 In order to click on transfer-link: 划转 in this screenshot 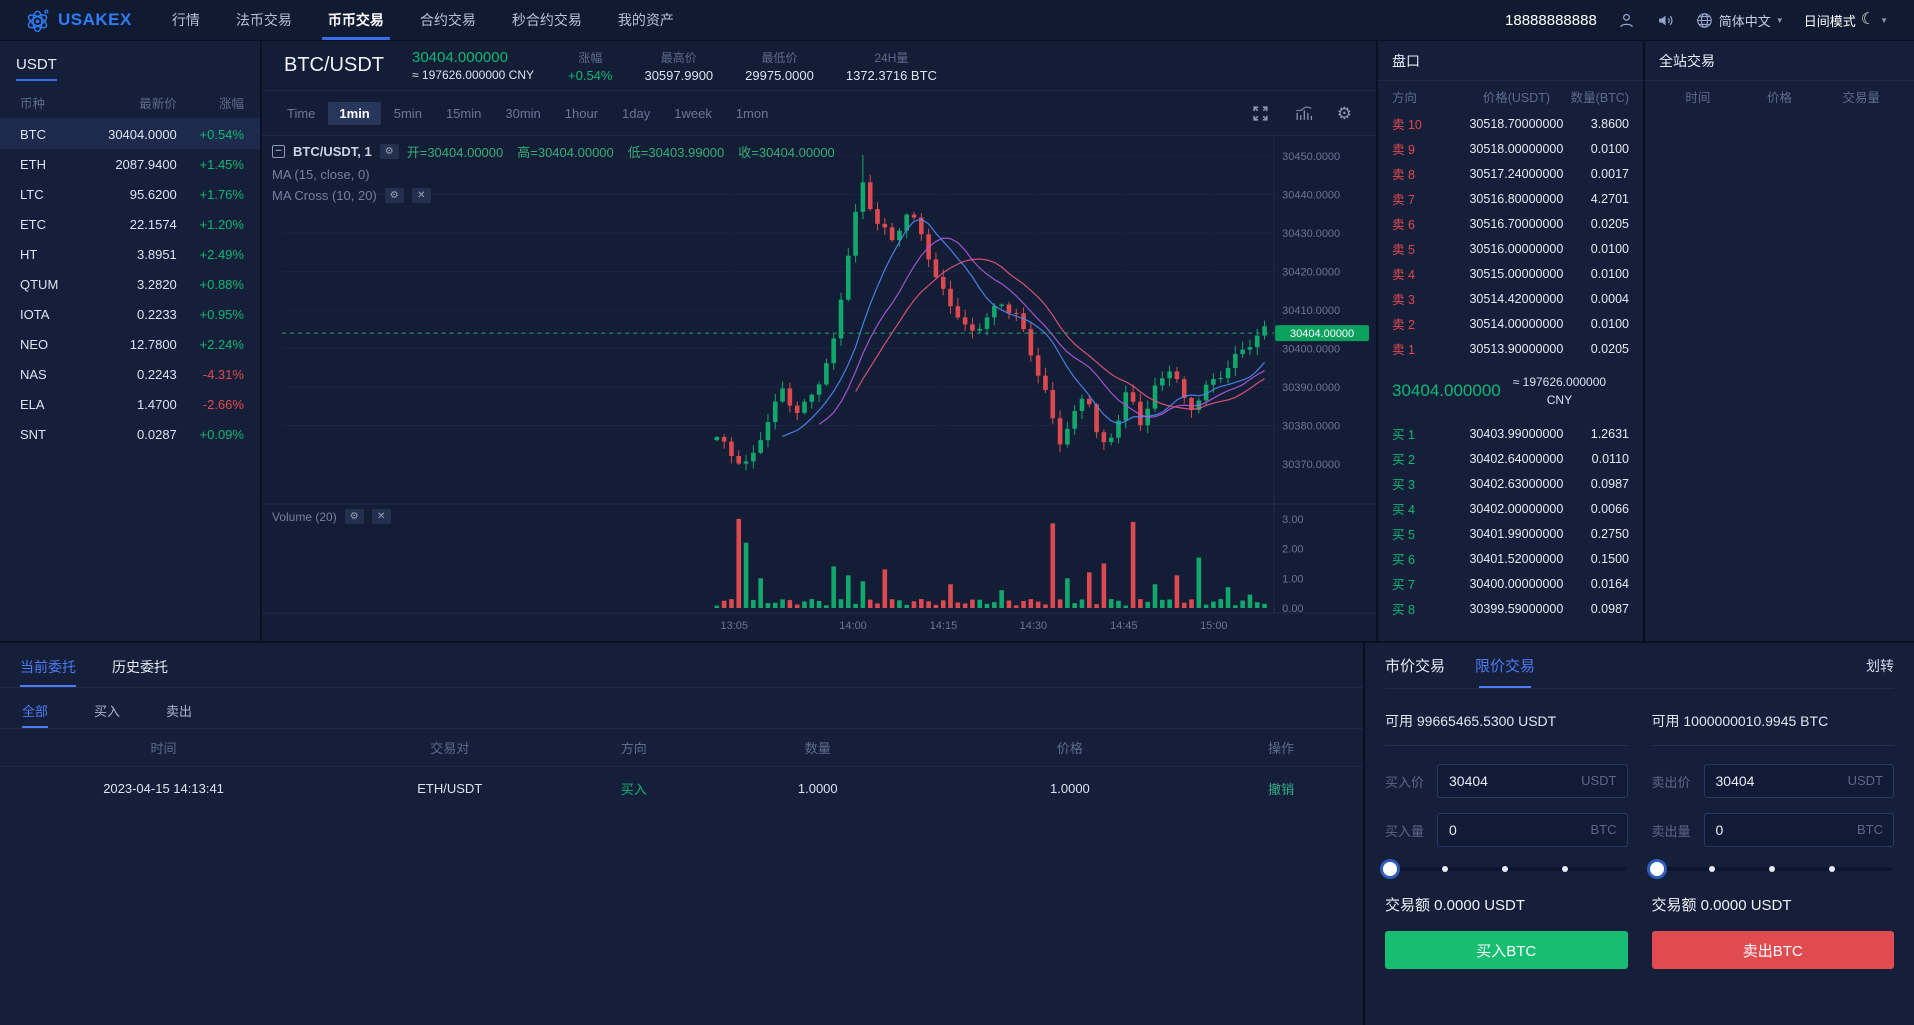, I will do `click(1880, 665)`.